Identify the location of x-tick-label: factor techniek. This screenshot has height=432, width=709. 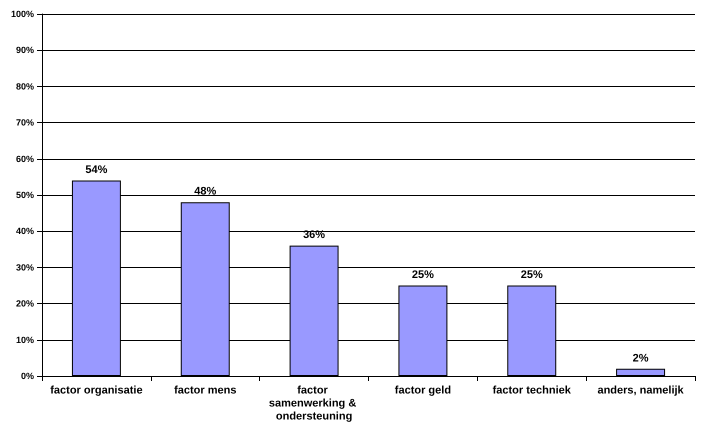
(532, 390).